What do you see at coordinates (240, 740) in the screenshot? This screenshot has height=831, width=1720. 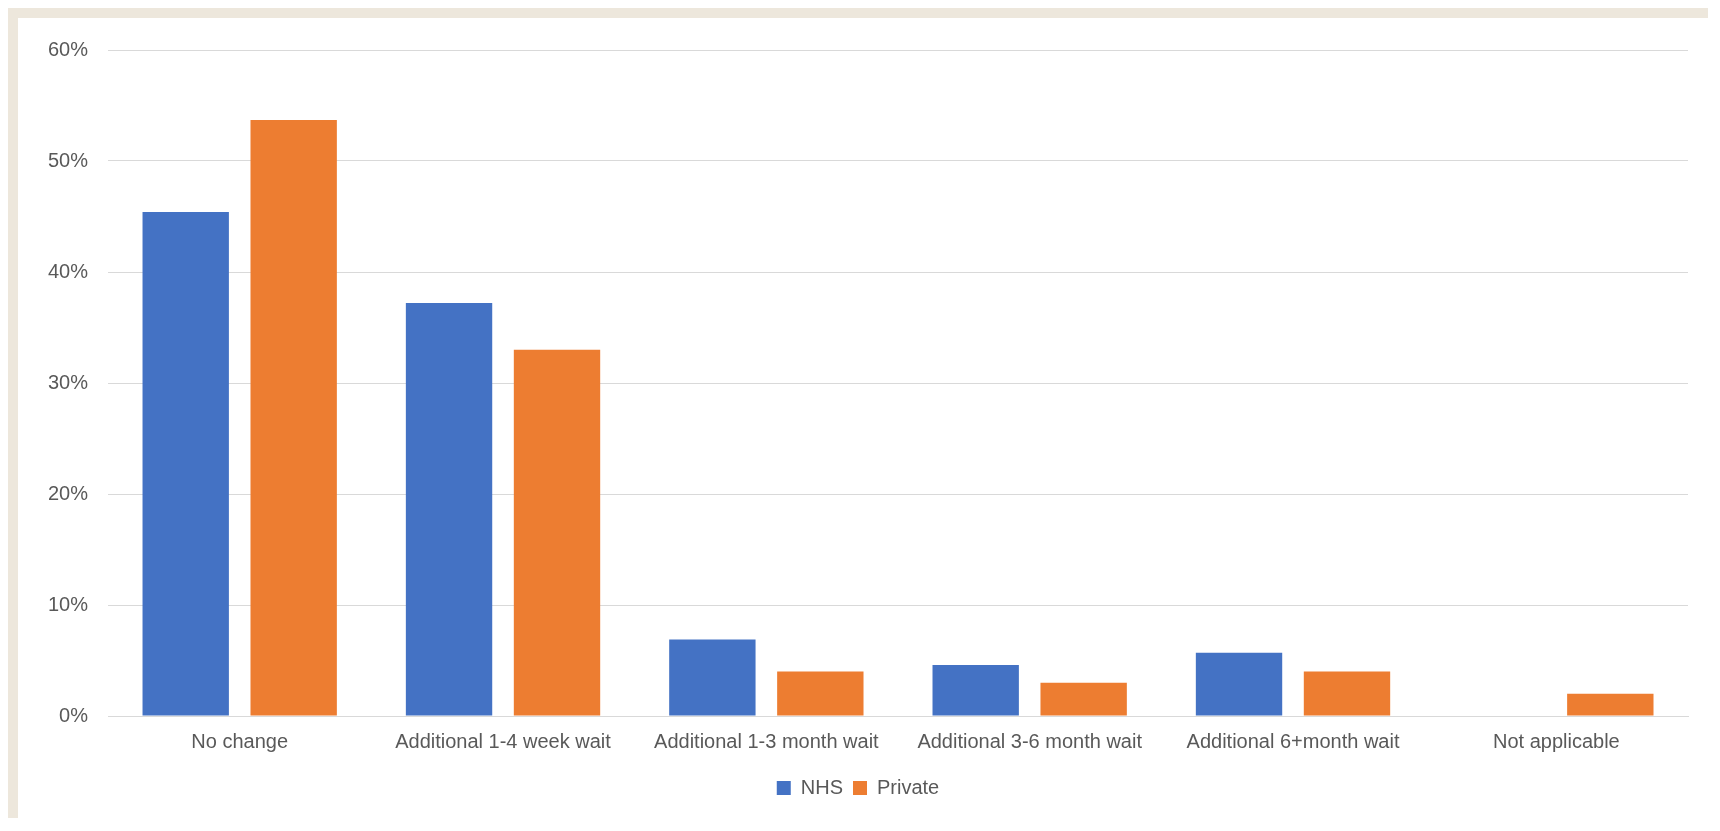 I see `x-tick-label: No change` at bounding box center [240, 740].